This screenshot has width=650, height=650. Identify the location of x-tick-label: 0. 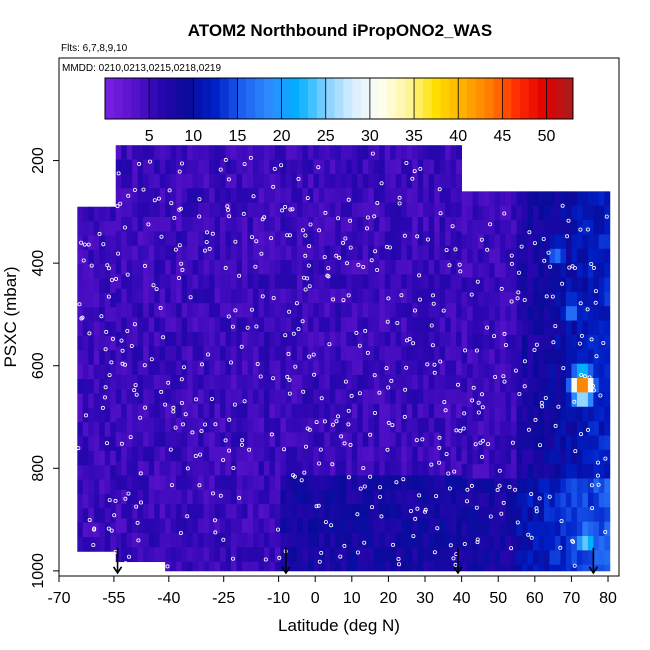
(315, 598).